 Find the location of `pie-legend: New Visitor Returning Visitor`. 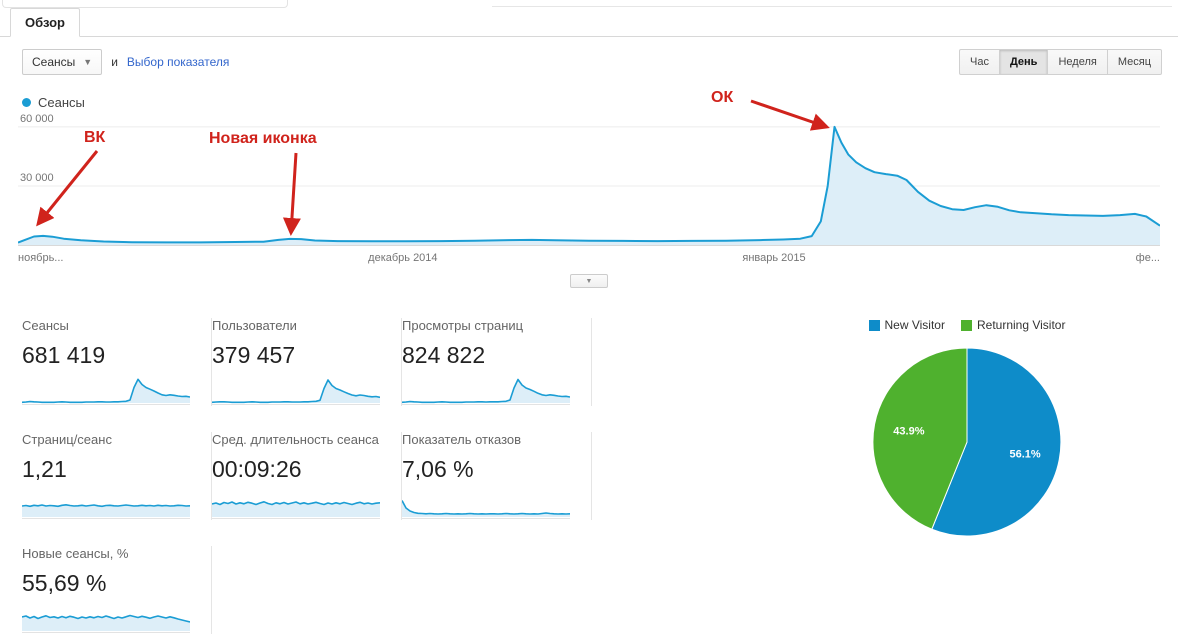

pie-legend: New Visitor Returning Visitor is located at coordinates (967, 325).